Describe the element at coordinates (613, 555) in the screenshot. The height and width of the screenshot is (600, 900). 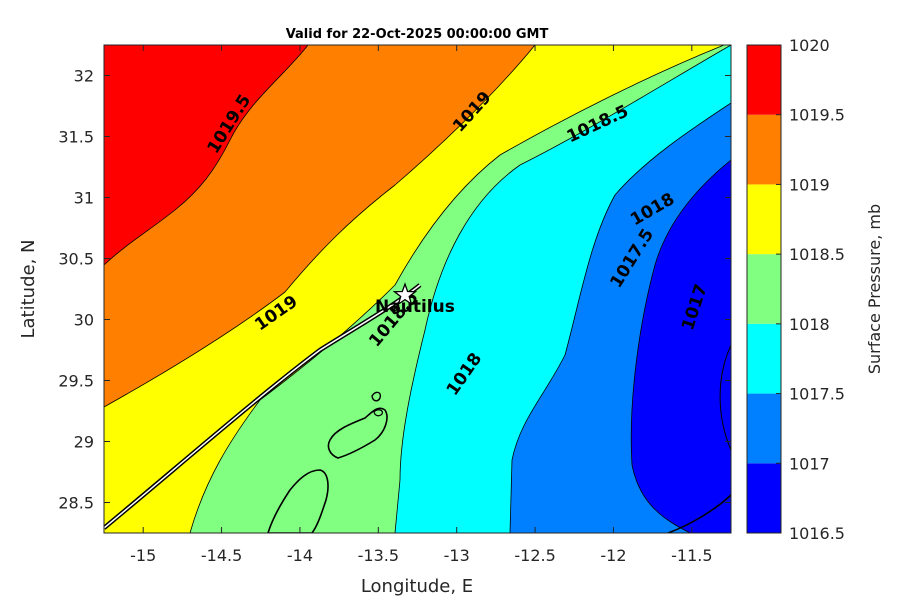
I see `x-tick-label: -12` at that location.